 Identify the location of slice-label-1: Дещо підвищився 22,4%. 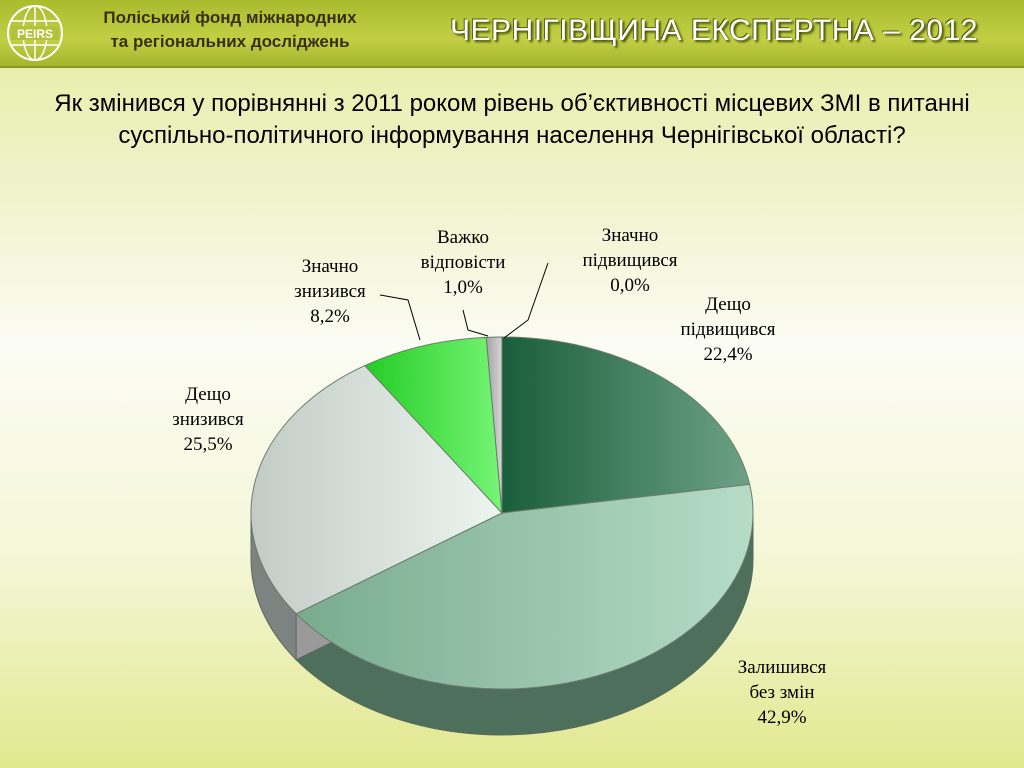
(727, 329).